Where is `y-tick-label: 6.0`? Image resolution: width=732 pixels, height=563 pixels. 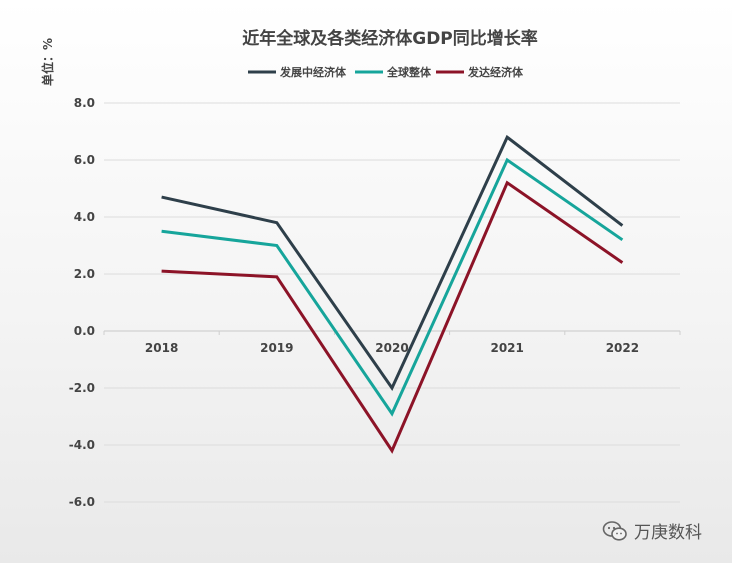 y-tick-label: 6.0 is located at coordinates (84, 160).